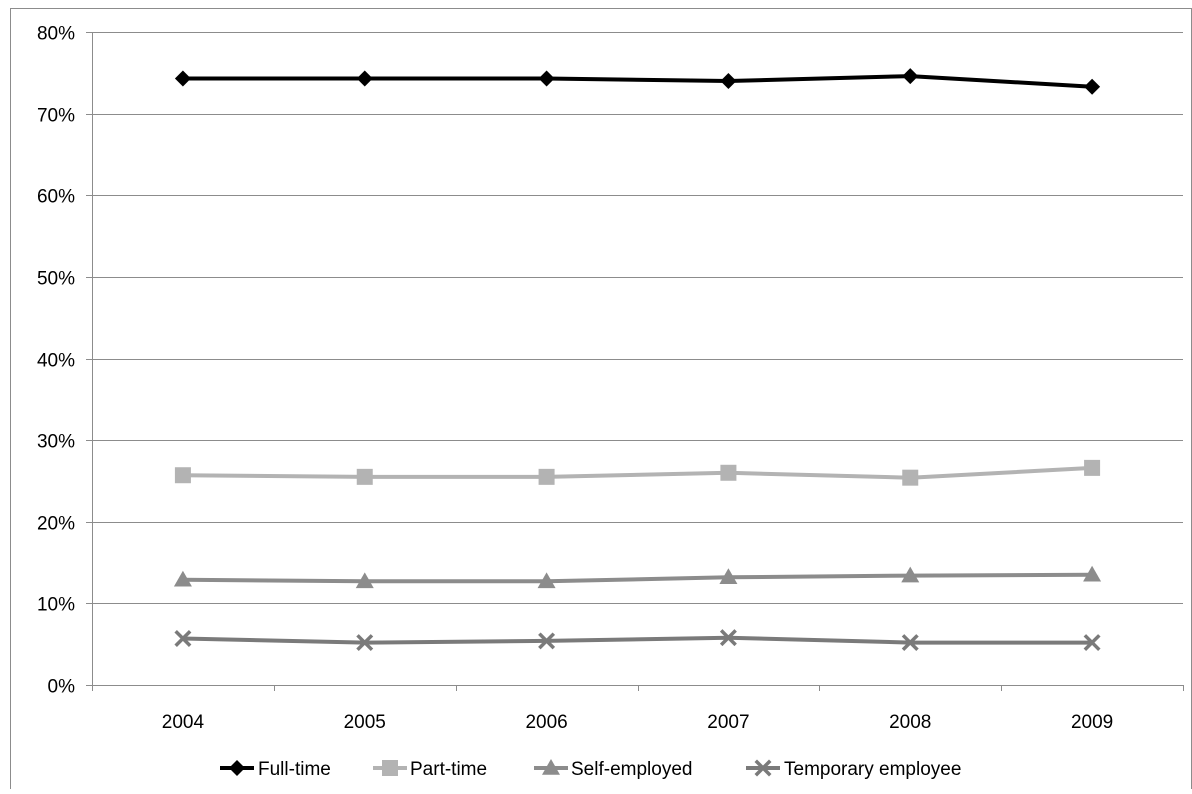 This screenshot has height=794, width=1192. I want to click on x-tick-label-2008: 2008, so click(910, 722).